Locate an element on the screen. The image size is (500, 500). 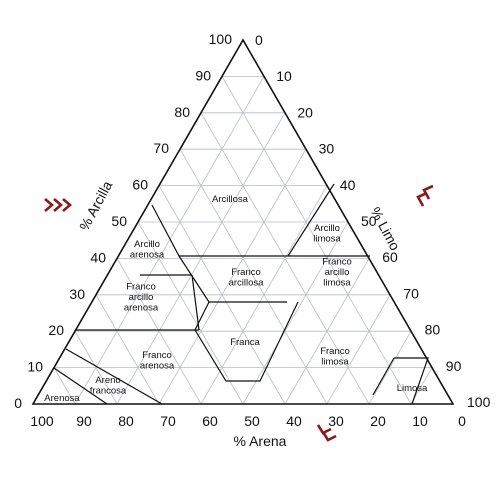
region-label-franca: Franca is located at coordinates (245, 342).